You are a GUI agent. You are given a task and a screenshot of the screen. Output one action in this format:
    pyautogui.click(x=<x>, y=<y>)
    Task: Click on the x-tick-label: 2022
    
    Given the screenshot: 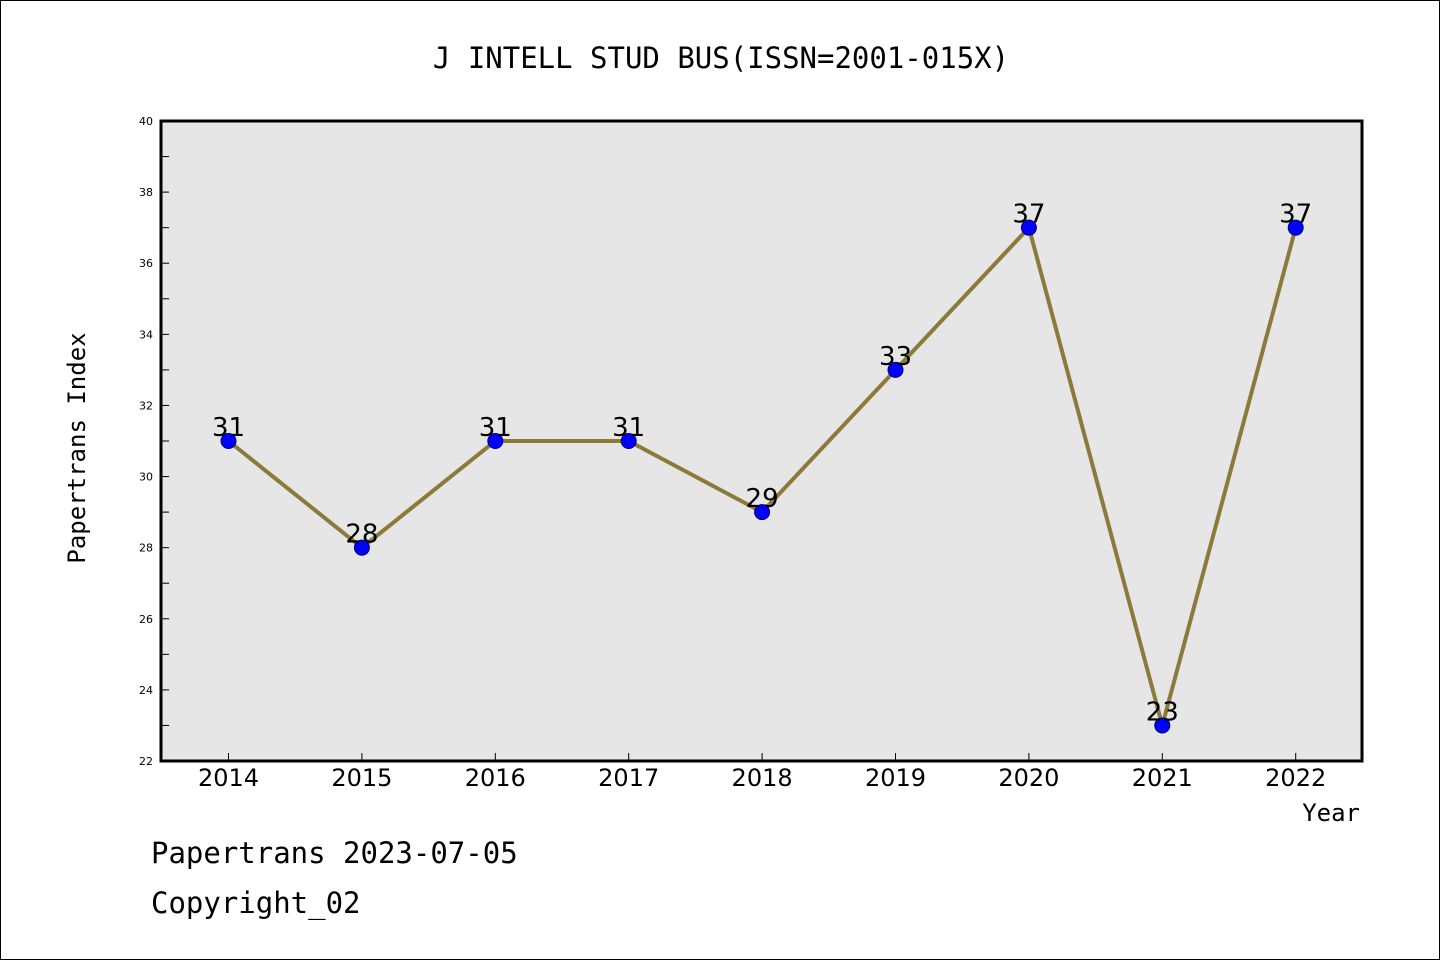 What is the action you would take?
    pyautogui.click(x=1295, y=778)
    